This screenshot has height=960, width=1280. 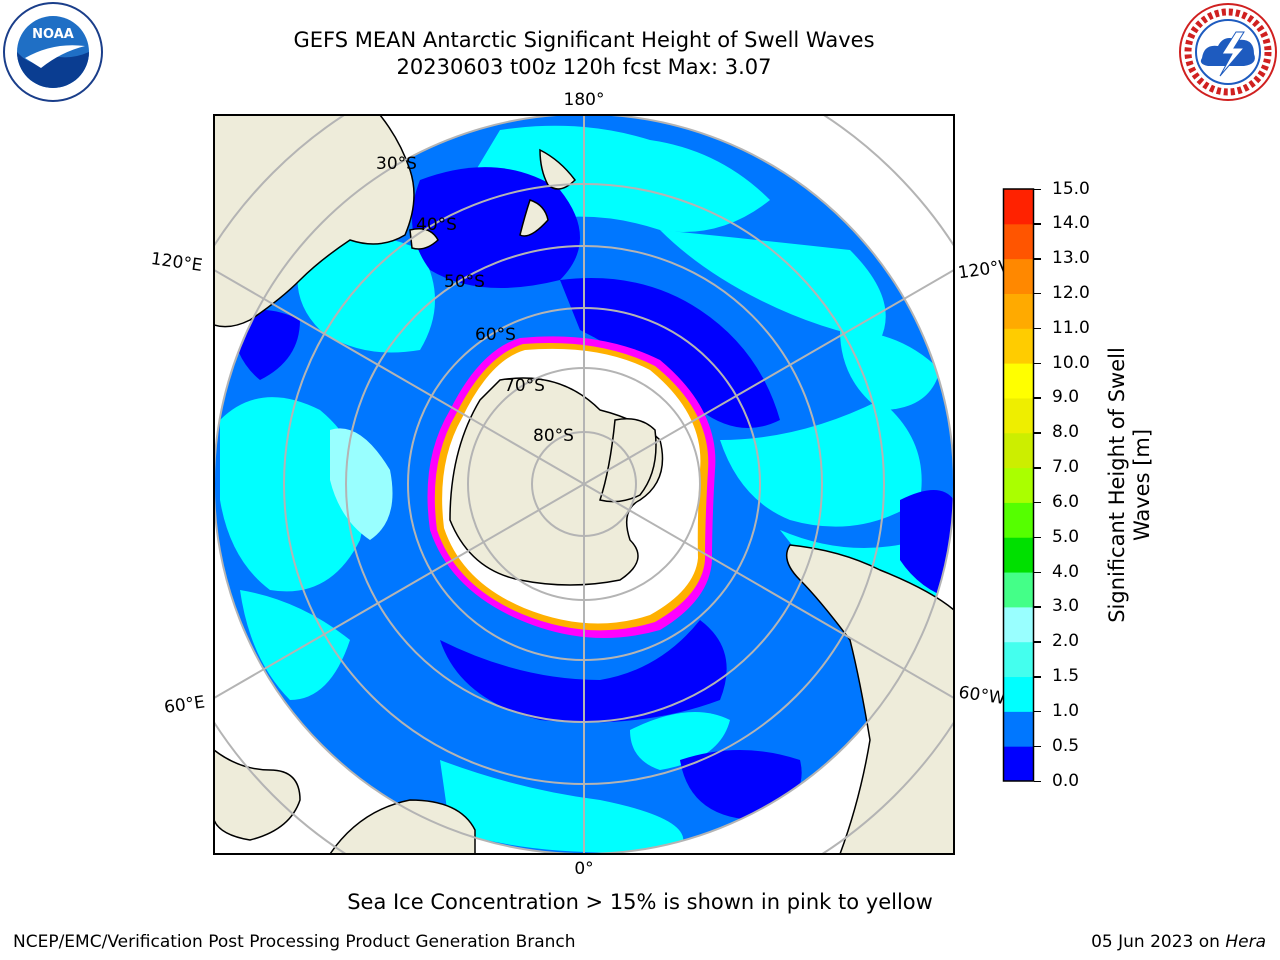 What do you see at coordinates (1117, 485) in the screenshot?
I see `colorbar-label-line1: Significant Height of Swell` at bounding box center [1117, 485].